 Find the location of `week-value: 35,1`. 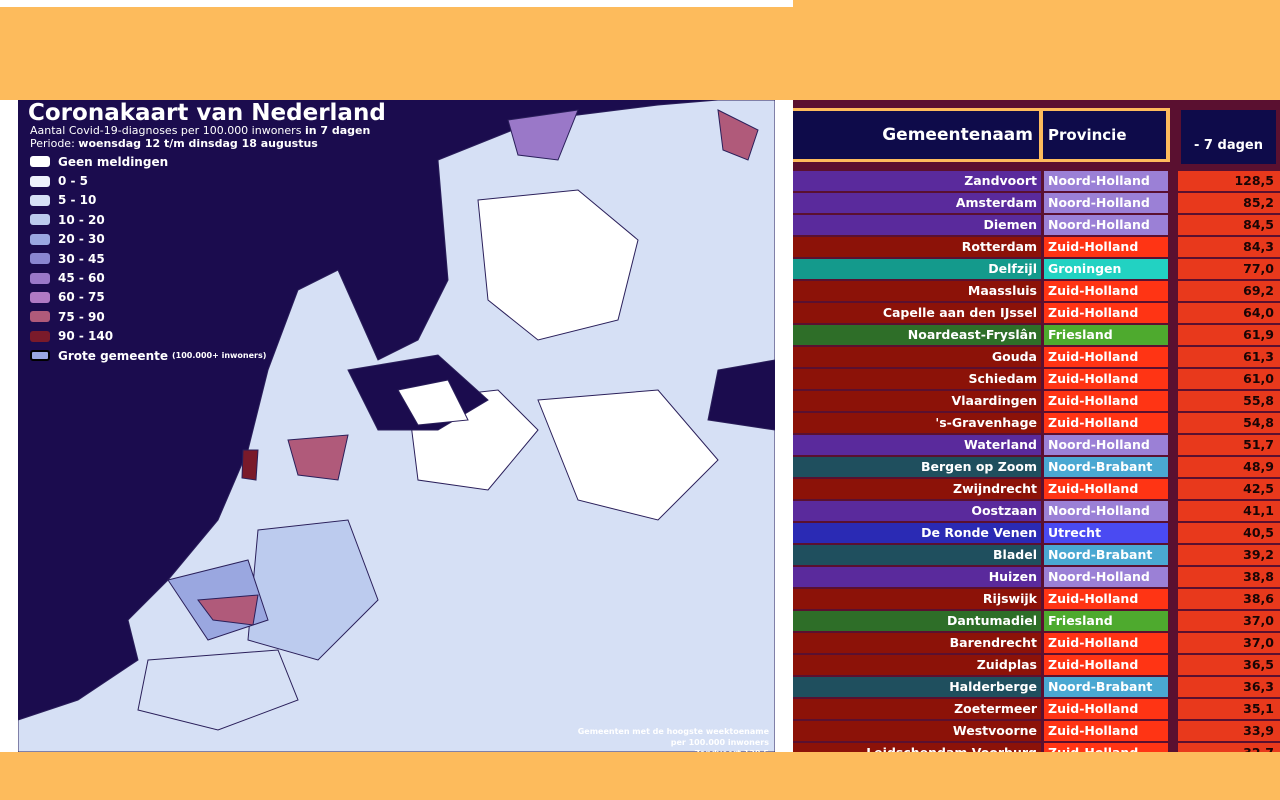

week-value: 35,1 is located at coordinates (1229, 709).